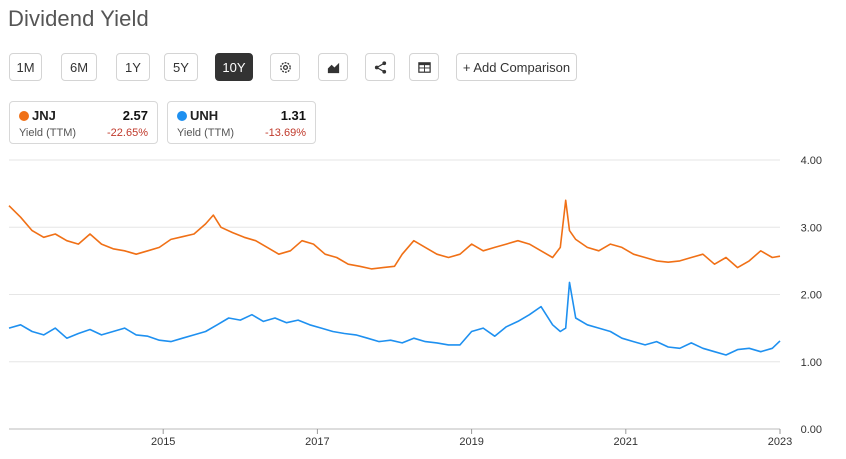 The height and width of the screenshot is (459, 846). I want to click on range-1m-button: 1M, so click(25, 67).